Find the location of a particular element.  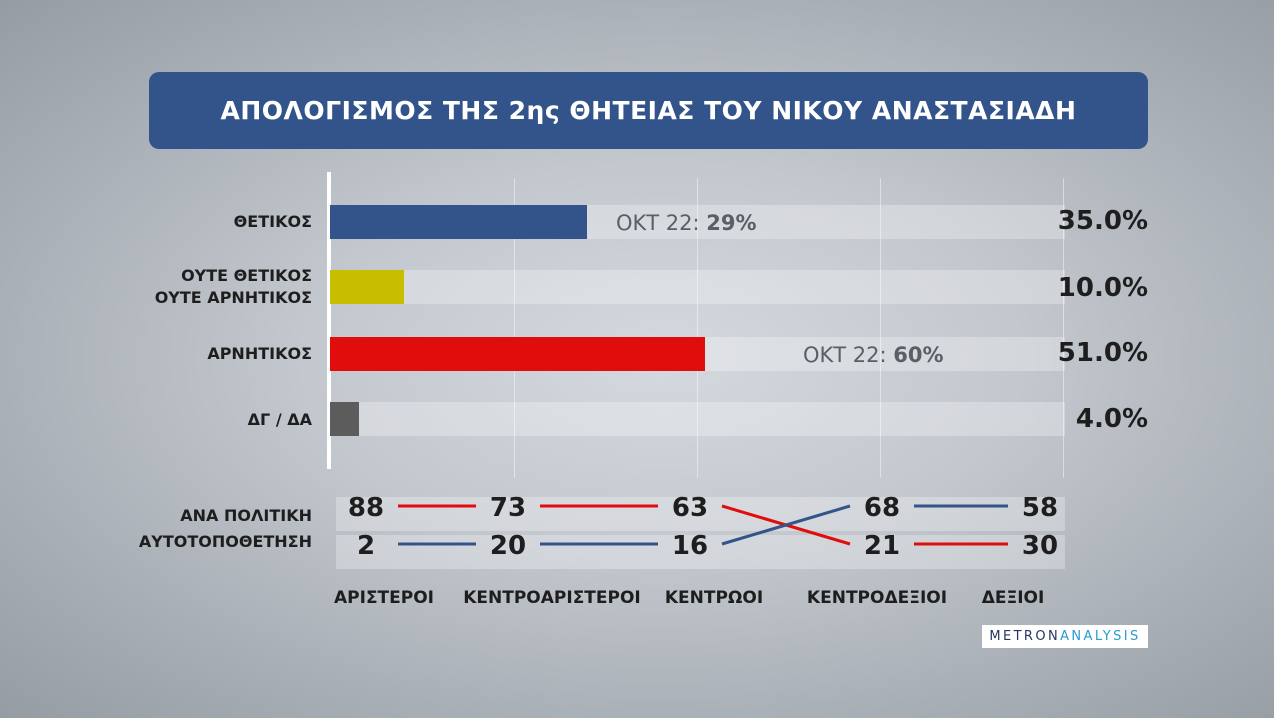

bar-value-label: 35.0% is located at coordinates (1102, 221).